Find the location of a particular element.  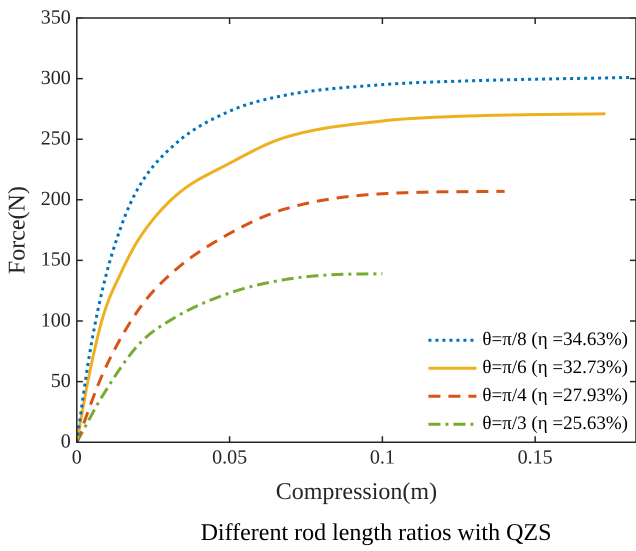

y-tick-label: 150 is located at coordinates (55, 259).